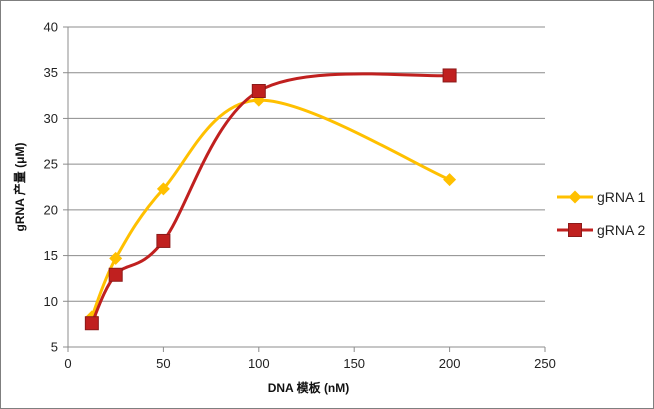  I want to click on y-tick-label: 5, so click(54, 347).